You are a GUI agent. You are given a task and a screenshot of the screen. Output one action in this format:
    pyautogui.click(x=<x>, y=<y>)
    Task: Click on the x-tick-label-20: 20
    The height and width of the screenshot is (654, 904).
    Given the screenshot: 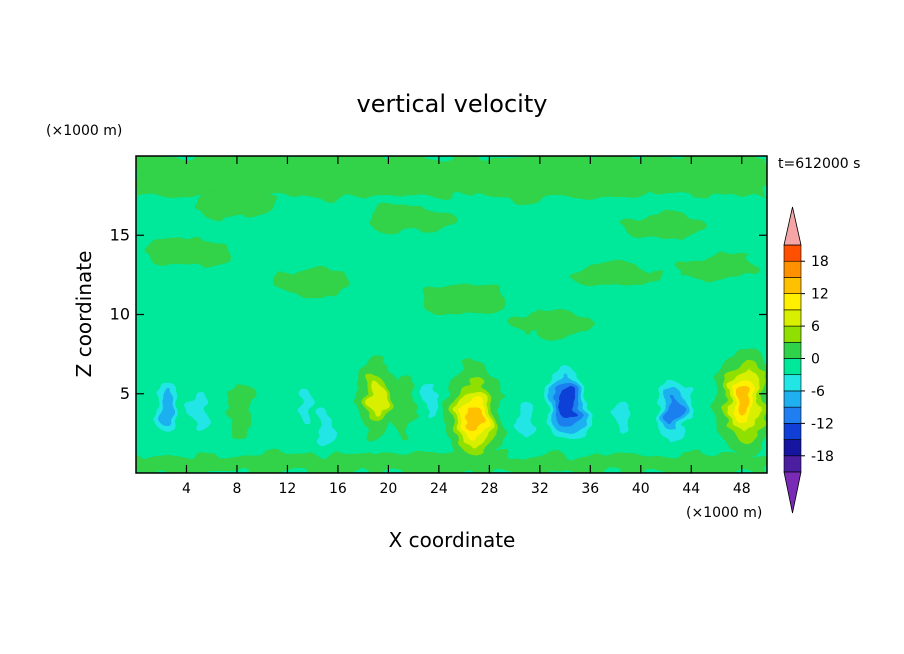 What is the action you would take?
    pyautogui.click(x=388, y=489)
    